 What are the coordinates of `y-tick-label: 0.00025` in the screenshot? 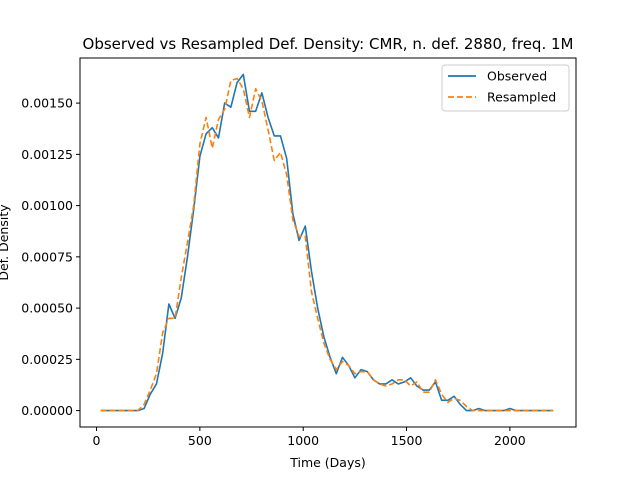 It's located at (47, 359).